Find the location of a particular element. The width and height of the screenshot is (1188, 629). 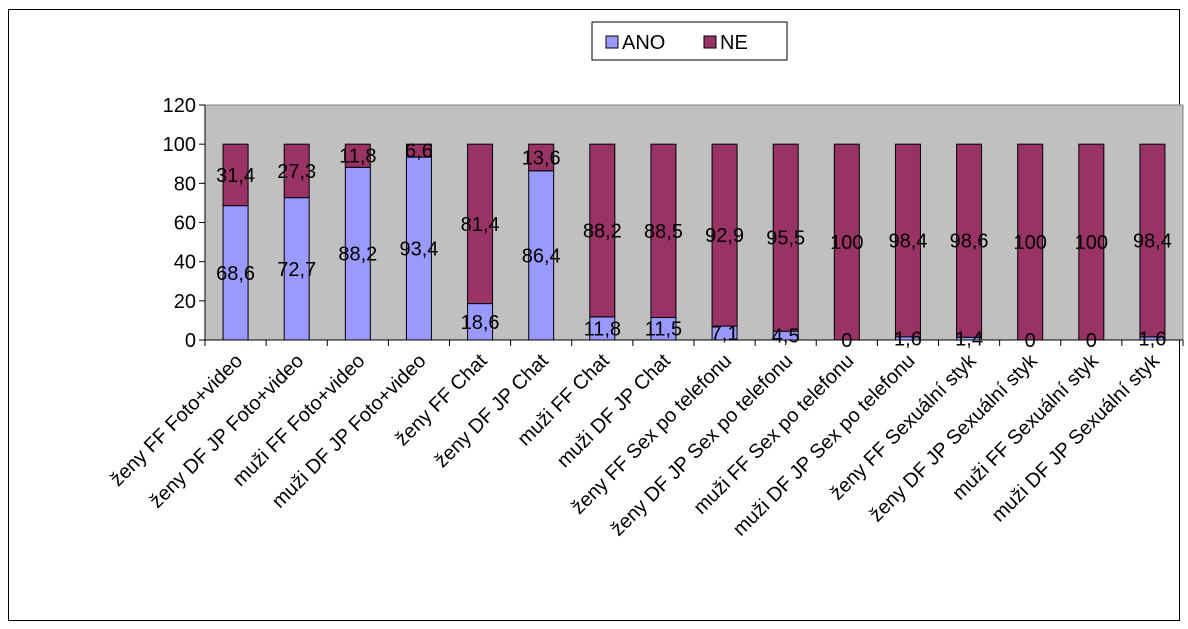

data-label-ne: 81,4 is located at coordinates (480, 225).